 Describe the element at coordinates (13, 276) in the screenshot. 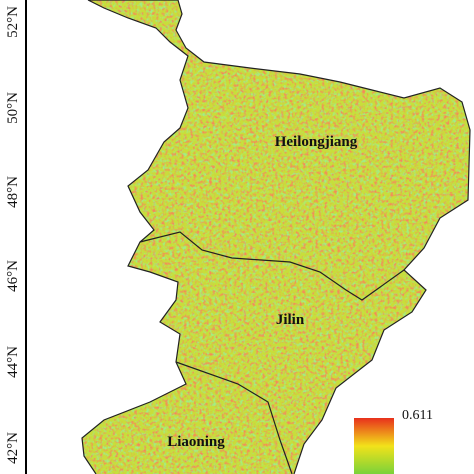

I see `latitude-label: 46°N` at that location.